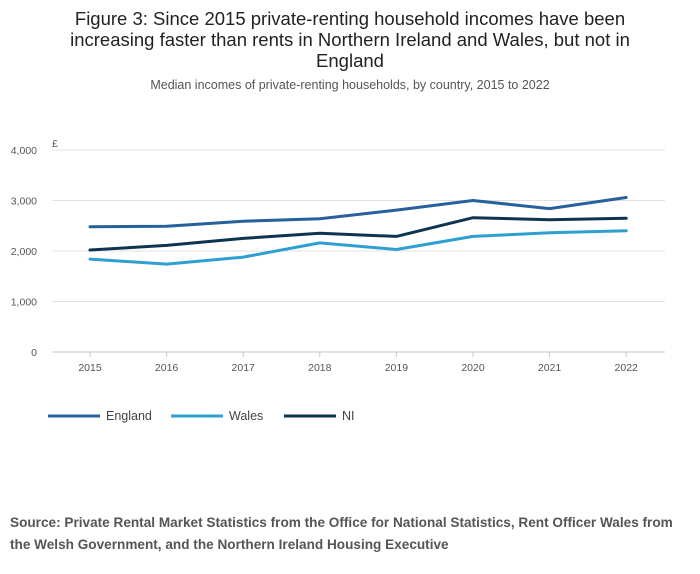  I want to click on legend-label-england: England, so click(129, 416).